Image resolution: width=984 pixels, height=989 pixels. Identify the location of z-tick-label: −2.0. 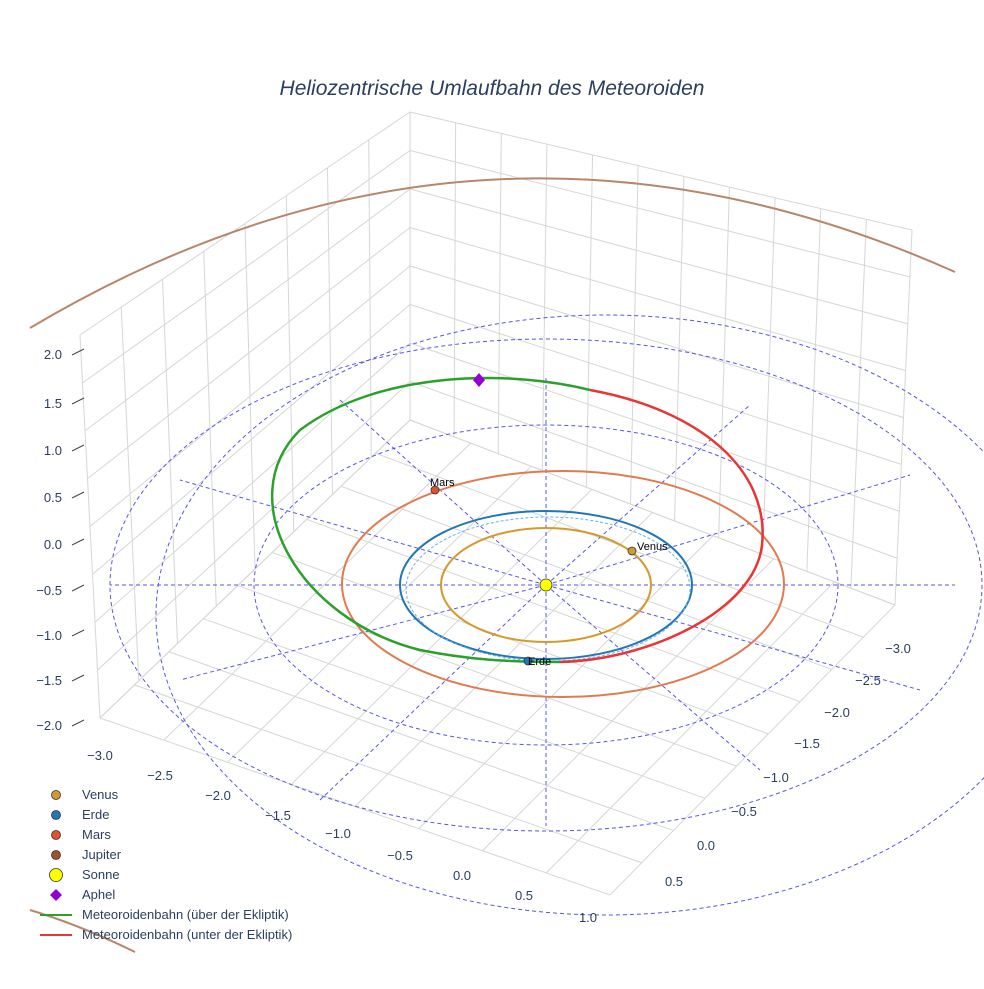
(49, 725).